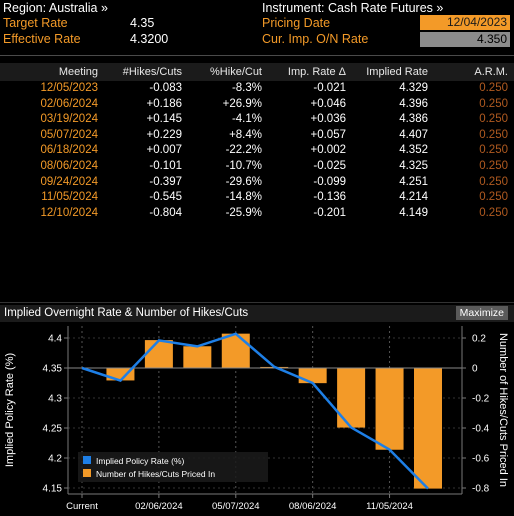 This screenshot has width=514, height=516. I want to click on x-tick-label: Current, so click(82, 506).